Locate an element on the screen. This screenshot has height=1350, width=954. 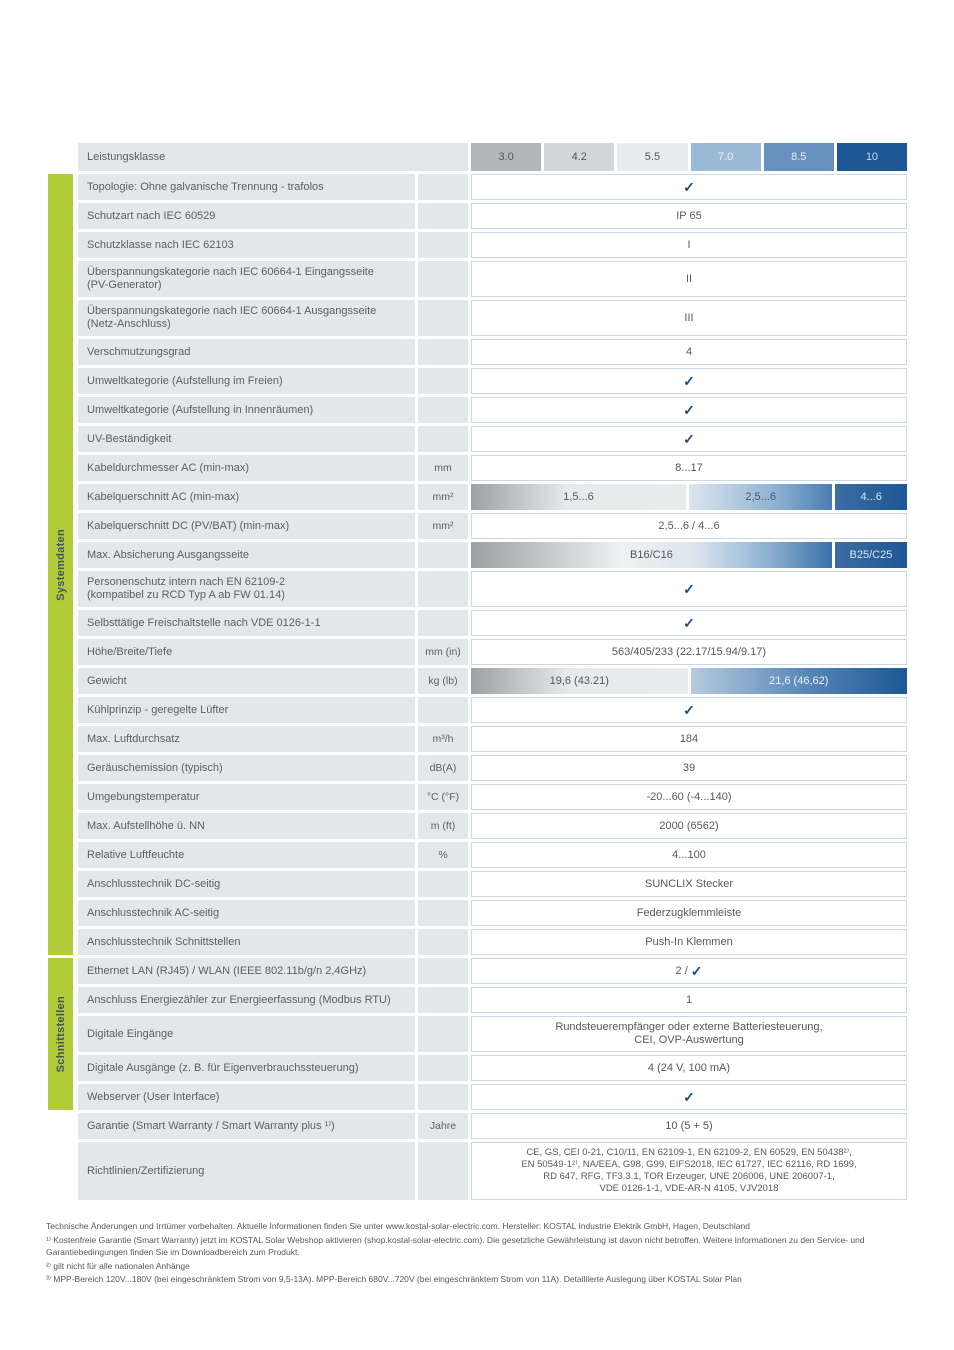
table-row: Schutzart nach IEC 60529 IP 65 is located at coordinates (492, 216).